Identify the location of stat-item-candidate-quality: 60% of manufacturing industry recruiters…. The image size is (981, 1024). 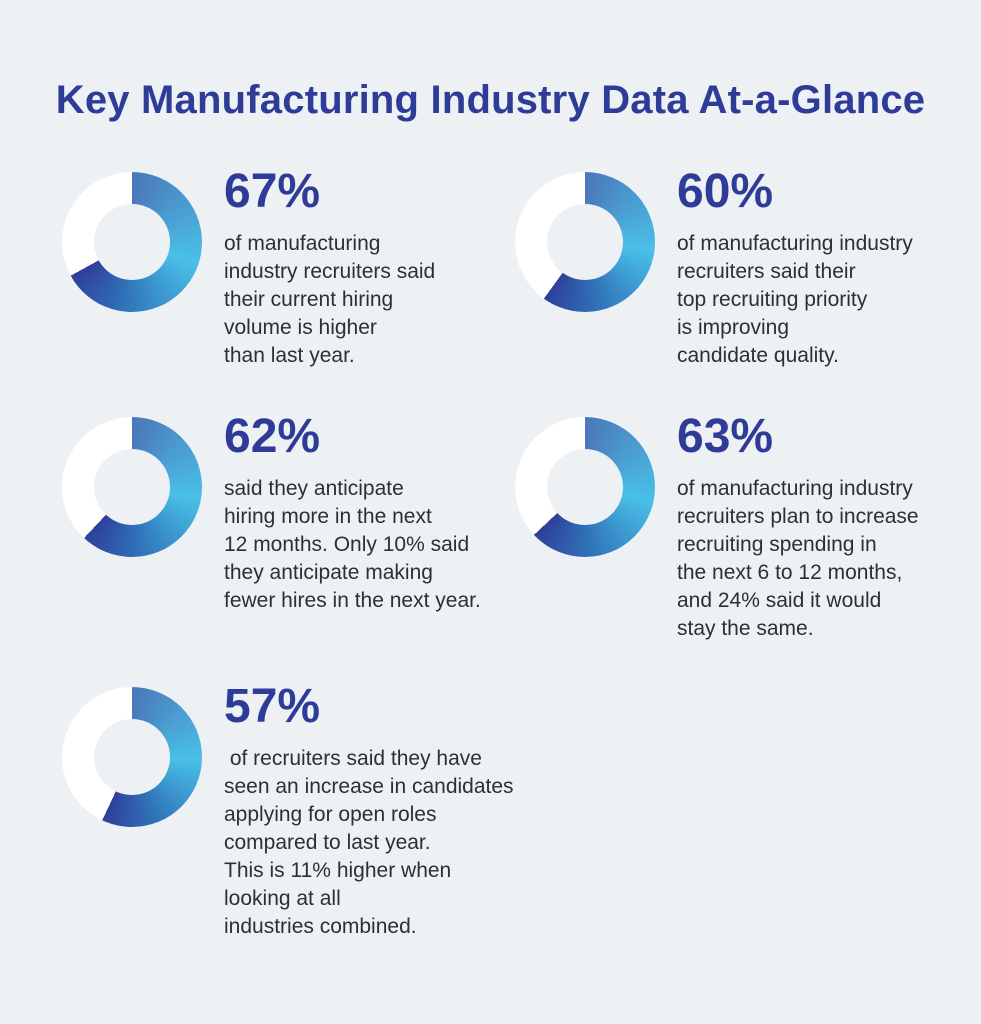
(714, 269).